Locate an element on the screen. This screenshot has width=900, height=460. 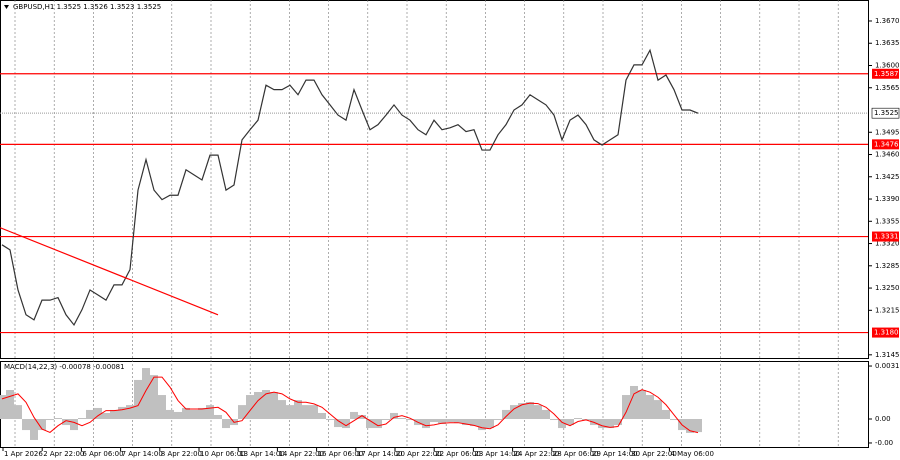
x-tick-label: 17 Apr 14:00 is located at coordinates (380, 454).